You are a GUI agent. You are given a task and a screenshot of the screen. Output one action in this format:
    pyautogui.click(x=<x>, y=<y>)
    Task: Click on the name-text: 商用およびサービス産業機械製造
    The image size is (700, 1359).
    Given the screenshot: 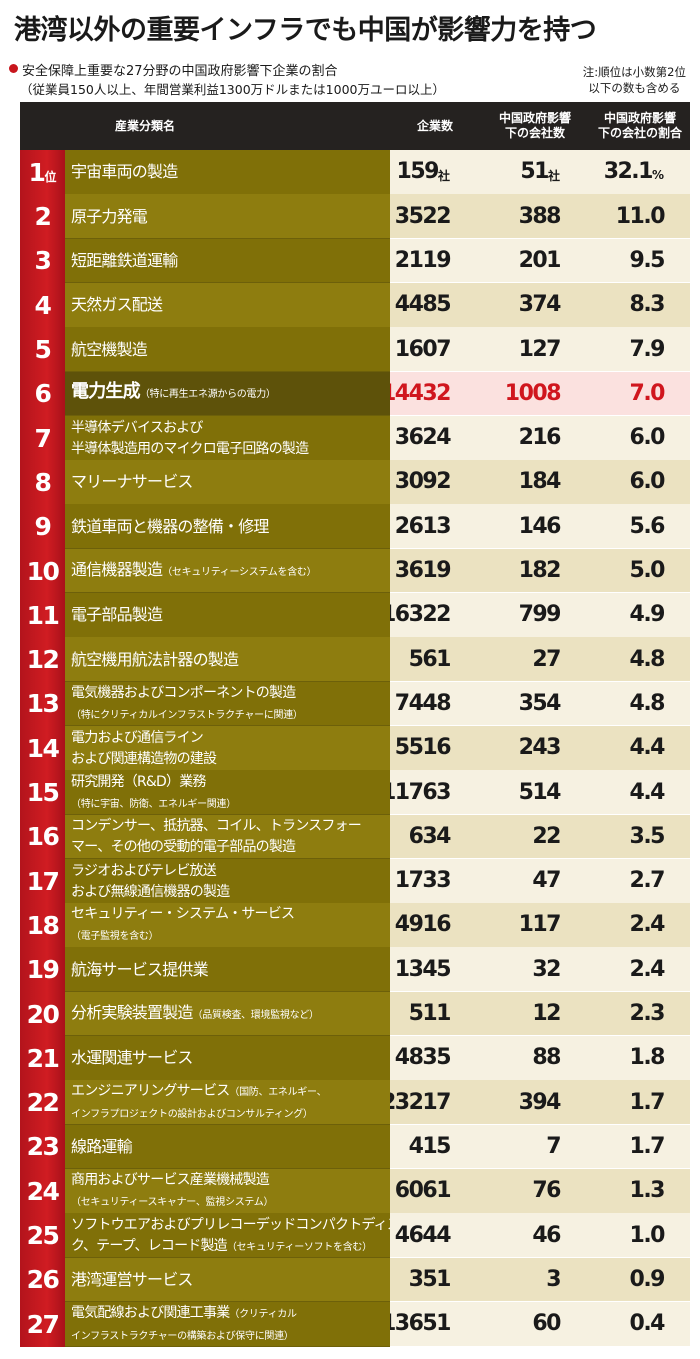 What is the action you would take?
    pyautogui.click(x=170, y=1180)
    